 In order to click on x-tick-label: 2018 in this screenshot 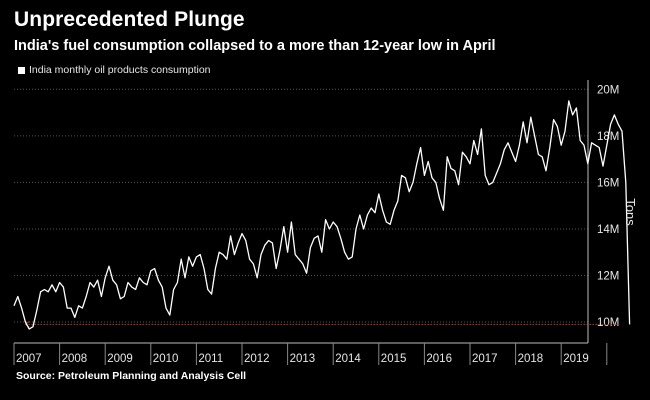, I will do `click(531, 359)`.